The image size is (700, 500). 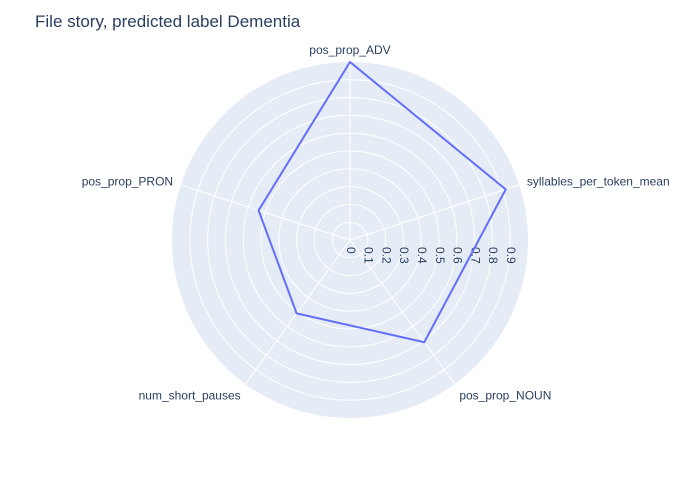 I want to click on chart-title: File story, predicted label Dementia, so click(x=168, y=21).